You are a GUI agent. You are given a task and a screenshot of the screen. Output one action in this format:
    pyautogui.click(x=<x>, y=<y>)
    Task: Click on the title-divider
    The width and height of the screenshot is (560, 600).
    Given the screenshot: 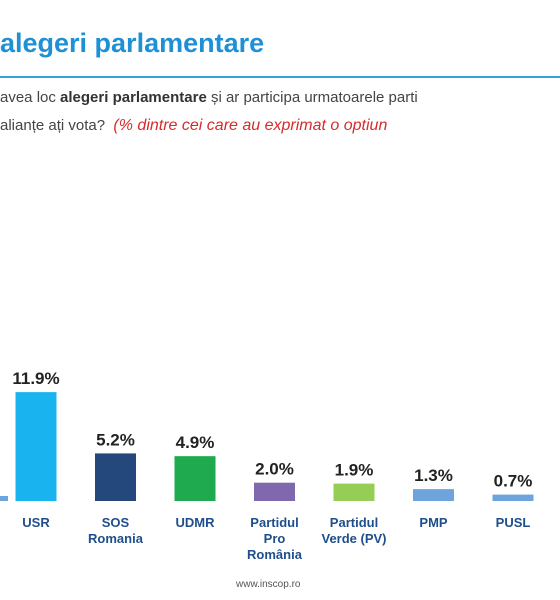 What is the action you would take?
    pyautogui.click(x=280, y=77)
    